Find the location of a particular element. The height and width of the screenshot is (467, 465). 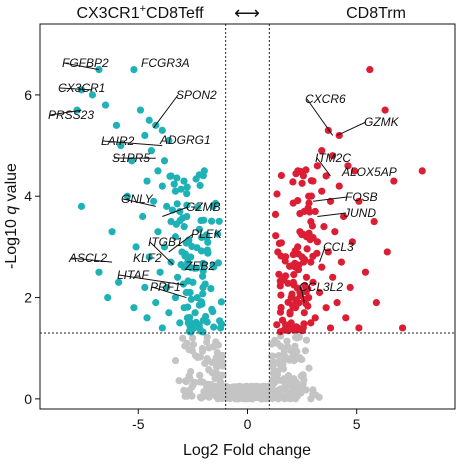

gene-label: ITGB1 is located at coordinates (165, 242).